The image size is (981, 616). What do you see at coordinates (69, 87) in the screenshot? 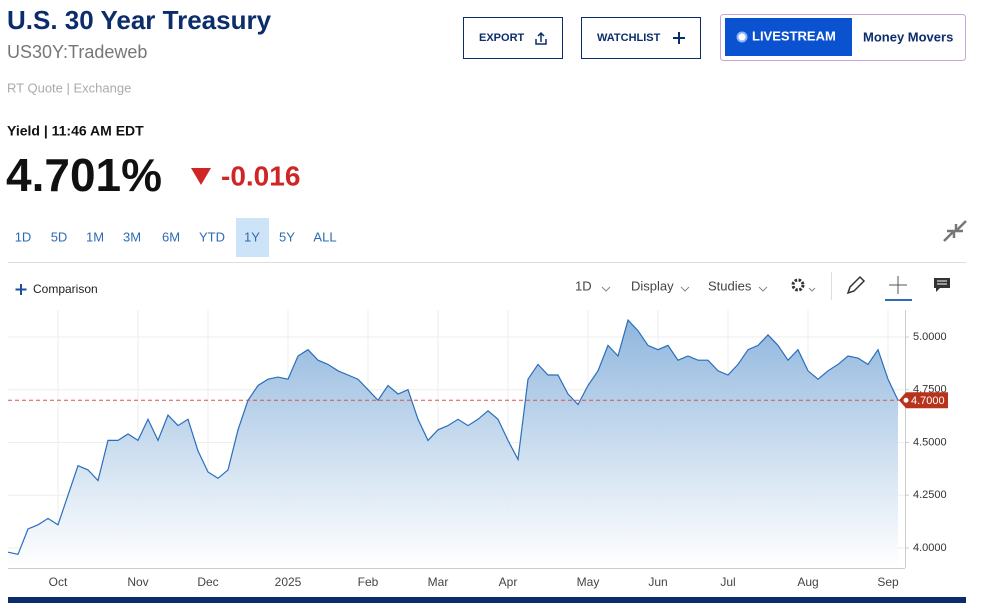
I see `source: RT Quote | Exchange` at bounding box center [69, 87].